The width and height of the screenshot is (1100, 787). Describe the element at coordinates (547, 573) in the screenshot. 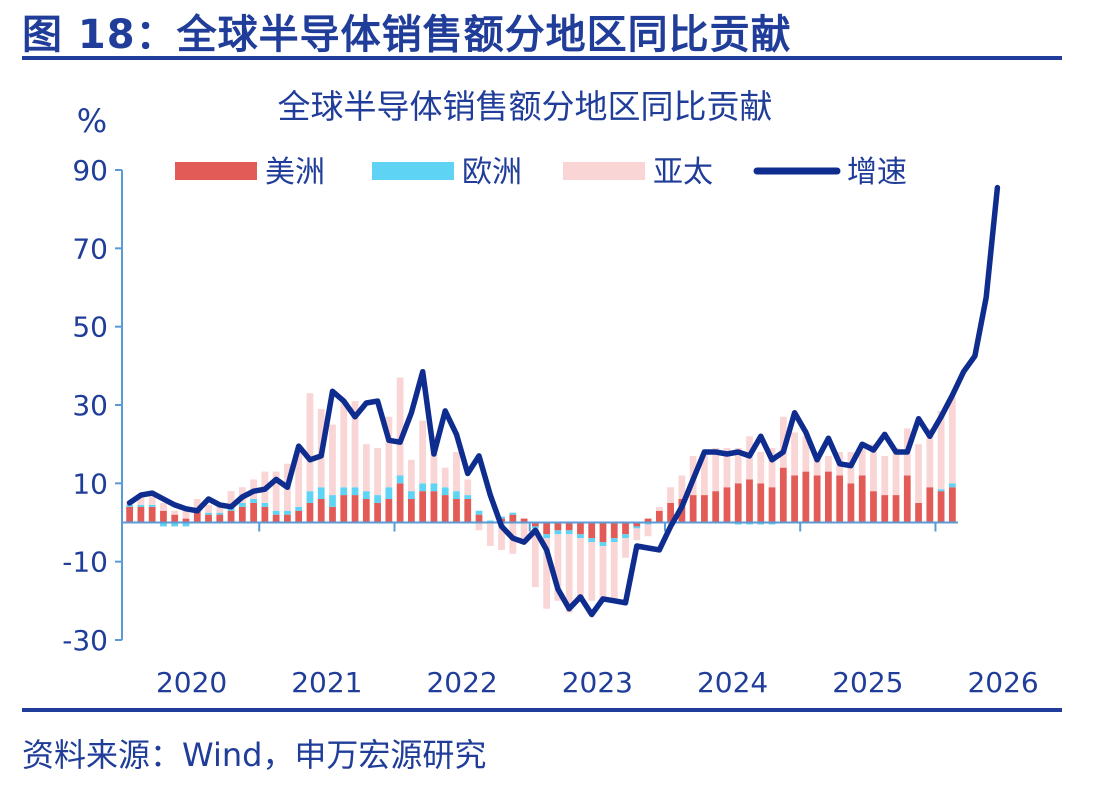

I see `bar-亚太-2023-02` at that location.